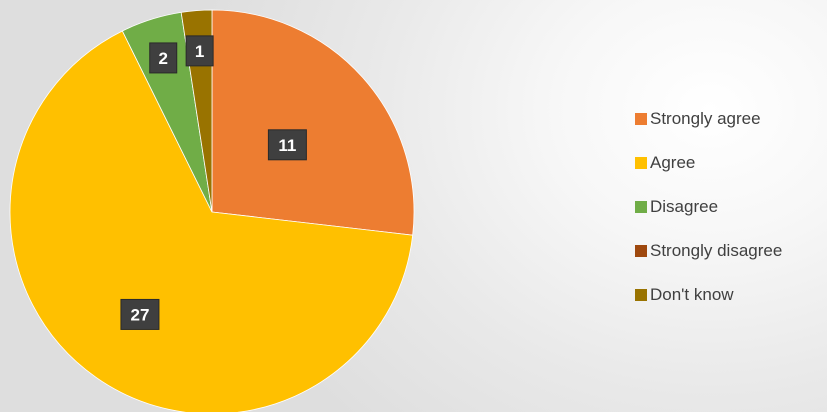 This screenshot has height=412, width=827. I want to click on svg-text: 27, so click(139, 314).